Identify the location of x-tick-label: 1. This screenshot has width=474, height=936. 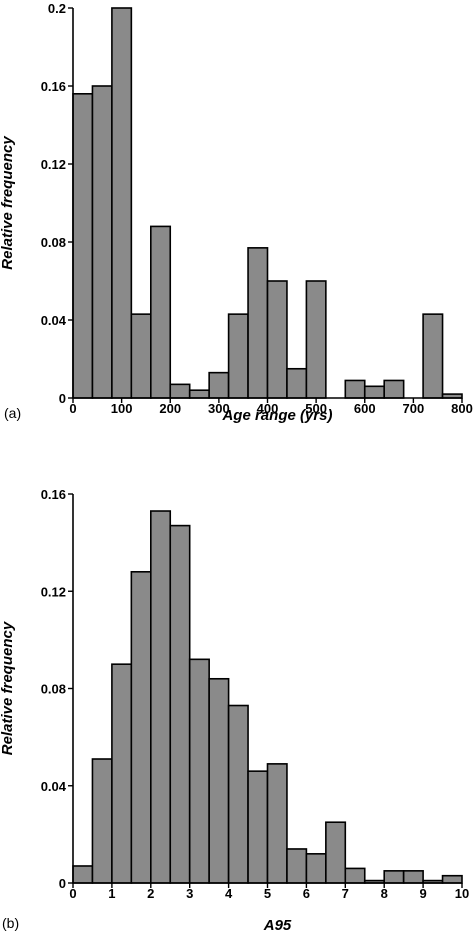
(111, 893).